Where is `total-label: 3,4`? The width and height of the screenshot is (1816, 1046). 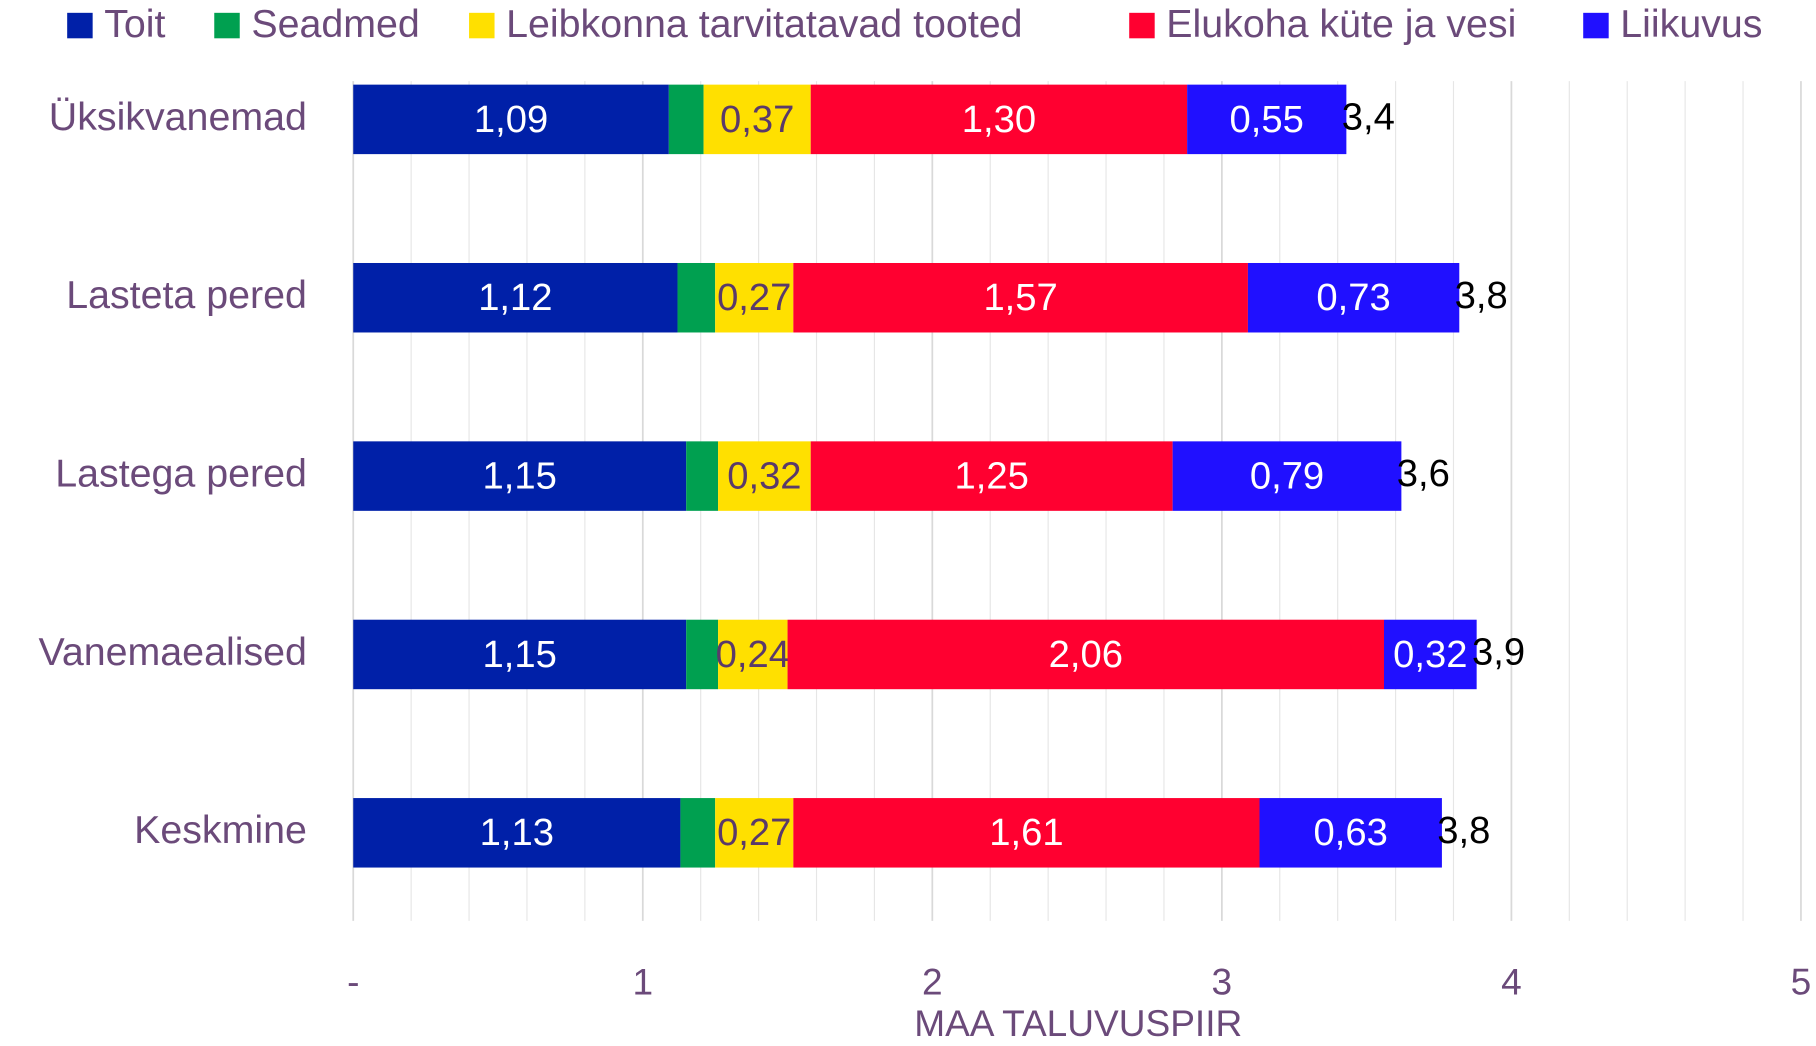
total-label: 3,4 is located at coordinates (1368, 116).